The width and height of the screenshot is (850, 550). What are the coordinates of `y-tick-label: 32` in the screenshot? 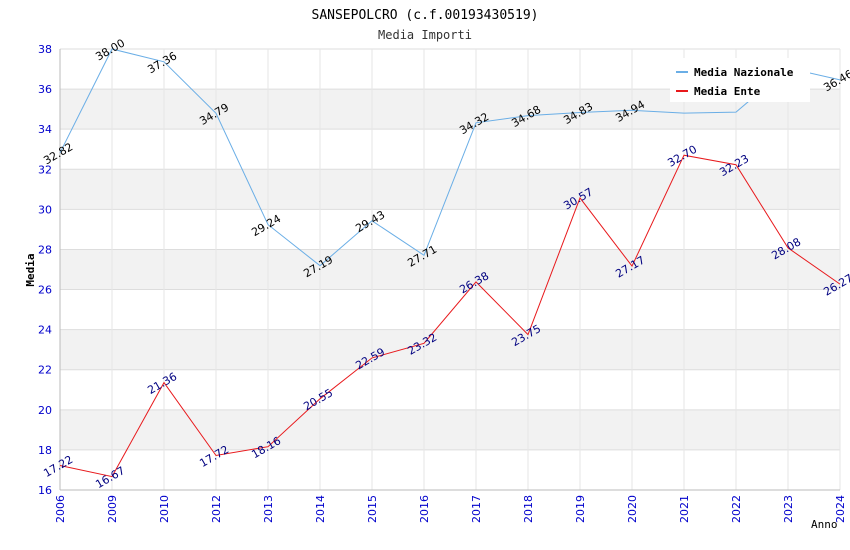 It's located at (45, 169).